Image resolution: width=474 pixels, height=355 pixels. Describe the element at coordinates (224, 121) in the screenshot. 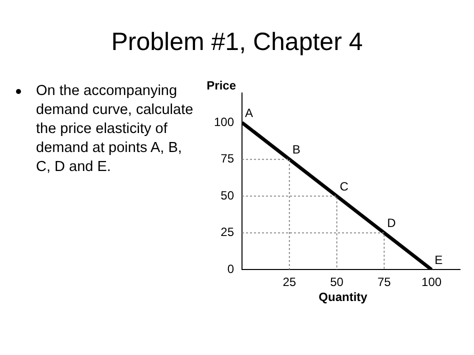

I see `y-tick-label: 100` at that location.